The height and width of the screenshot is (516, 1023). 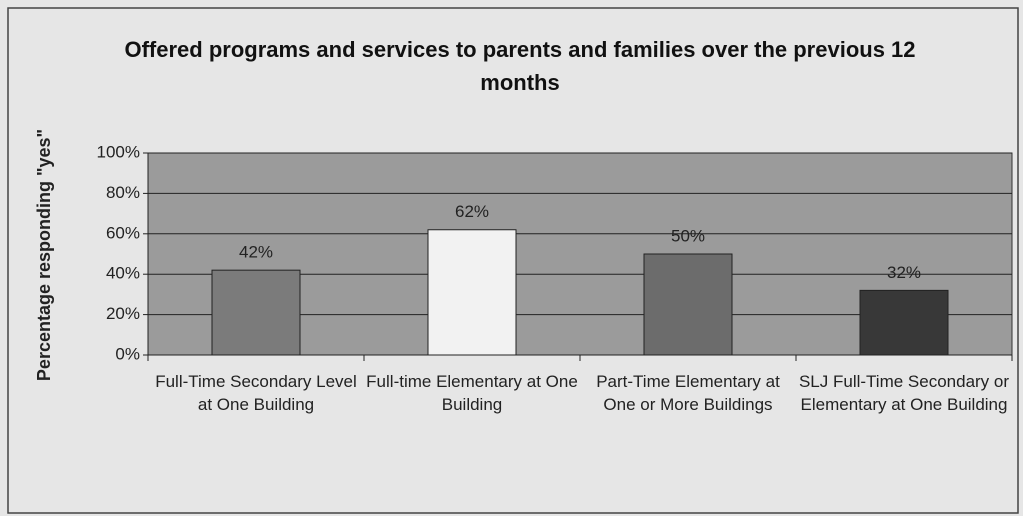 I want to click on y-axis-label: Percentage responding "yes", so click(x=44, y=255).